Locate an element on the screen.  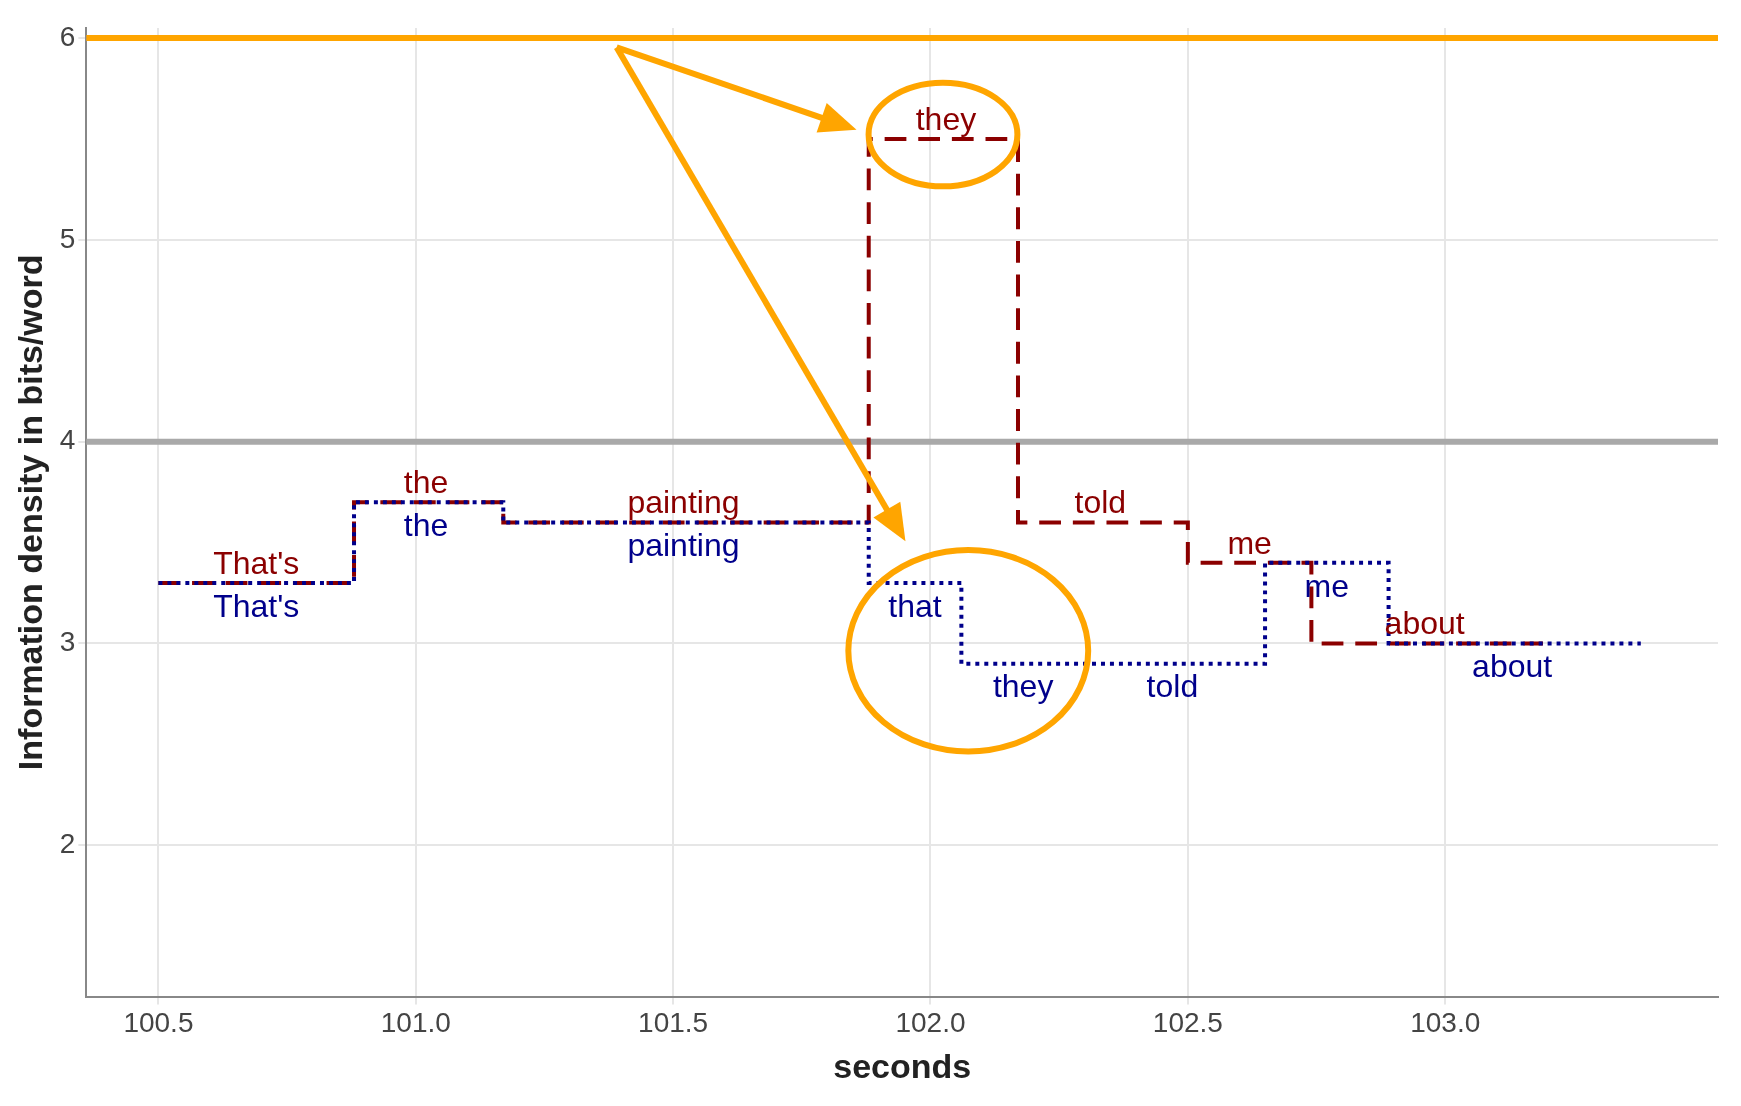
y-tick-label: 3 is located at coordinates (67, 642).